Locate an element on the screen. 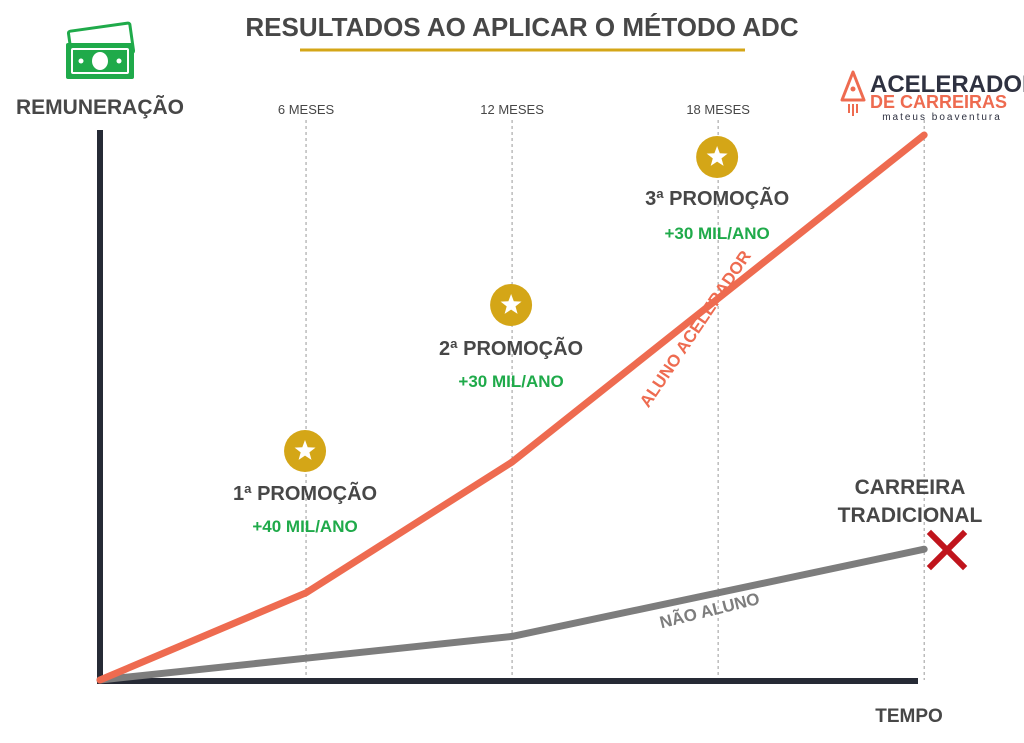  x-tick-labels: 6 MESES 12 MESES 18 MESES is located at coordinates (514, 109).